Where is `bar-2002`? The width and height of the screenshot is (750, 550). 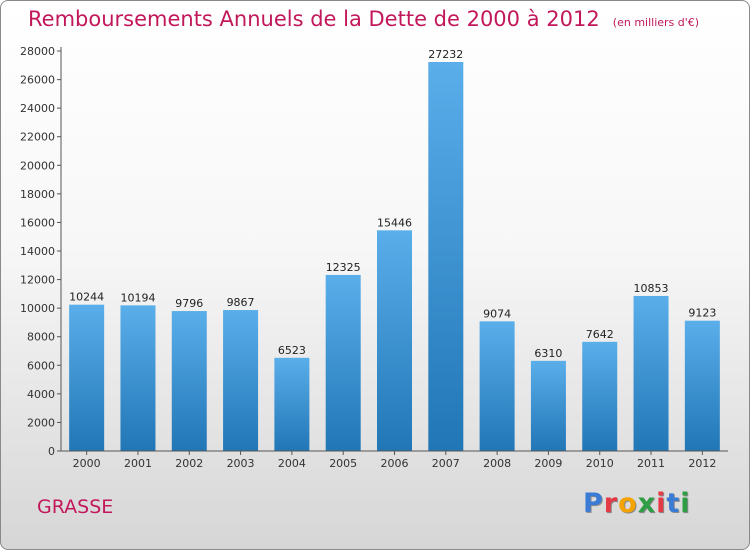
bar-2002 is located at coordinates (189, 381).